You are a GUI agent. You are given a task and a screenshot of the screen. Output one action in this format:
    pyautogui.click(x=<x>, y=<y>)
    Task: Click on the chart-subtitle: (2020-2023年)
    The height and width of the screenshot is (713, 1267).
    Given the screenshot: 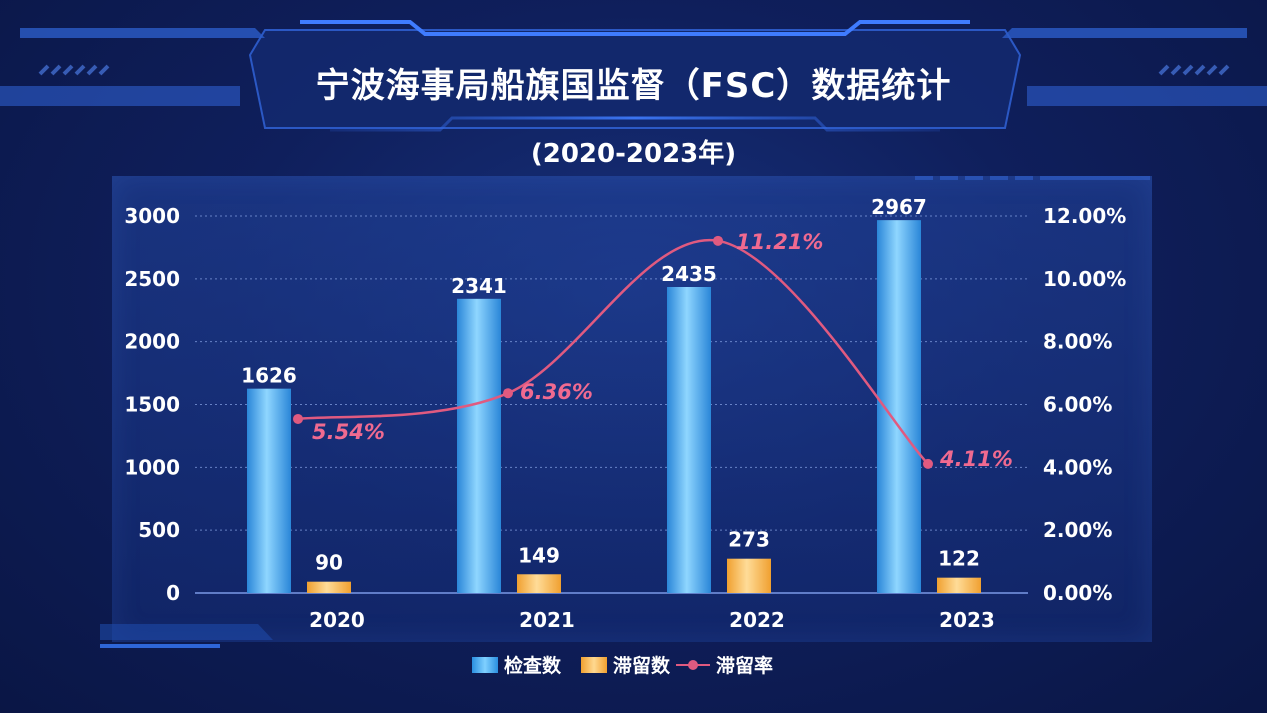 What is the action you would take?
    pyautogui.click(x=633, y=154)
    